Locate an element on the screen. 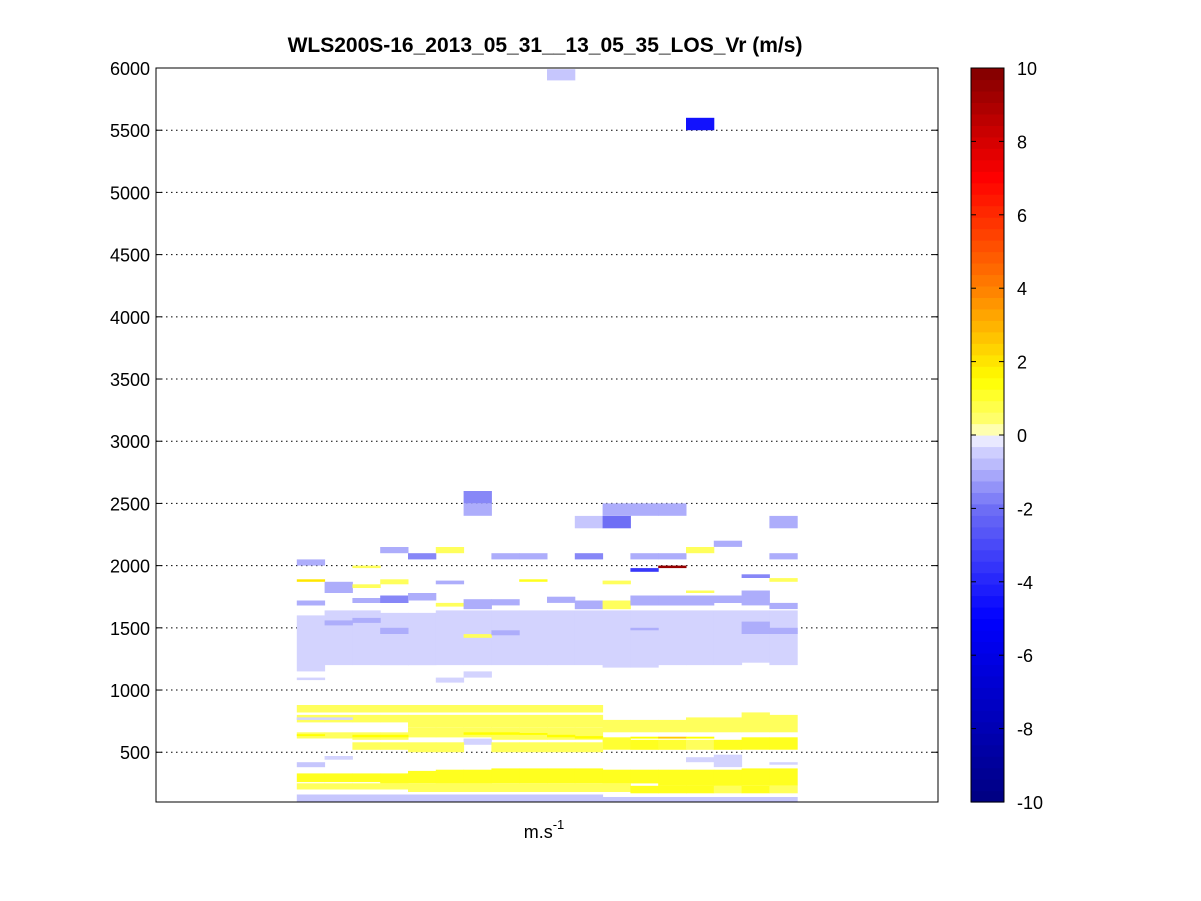  y-tick-label: 4000 is located at coordinates (130, 318).